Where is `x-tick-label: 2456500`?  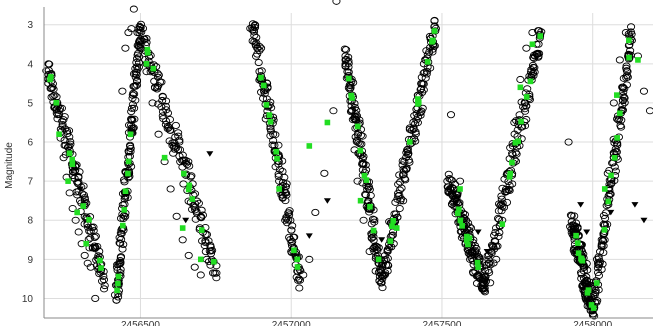
x-tick-label: 2456500 is located at coordinates (140, 323).